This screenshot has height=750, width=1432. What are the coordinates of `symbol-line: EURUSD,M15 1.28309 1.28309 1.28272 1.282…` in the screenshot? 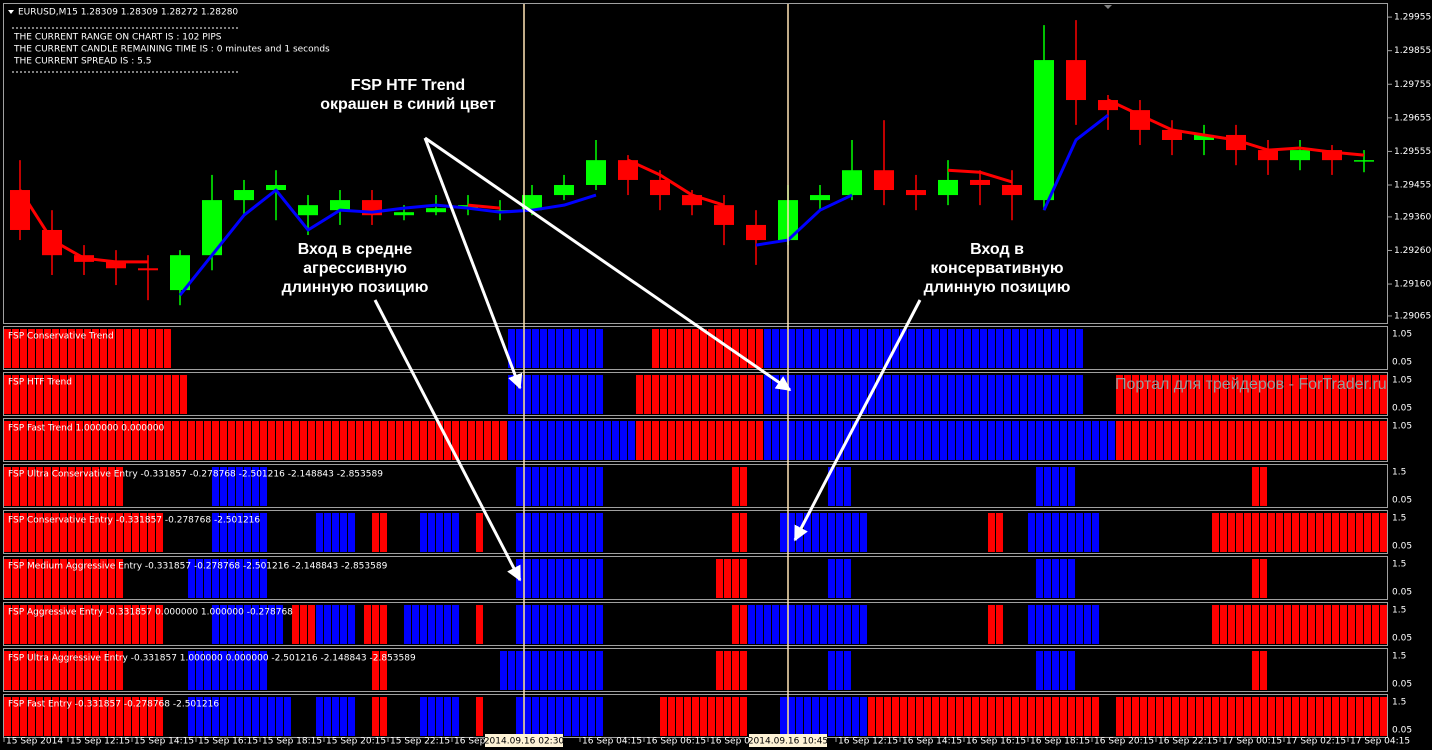 It's located at (128, 13).